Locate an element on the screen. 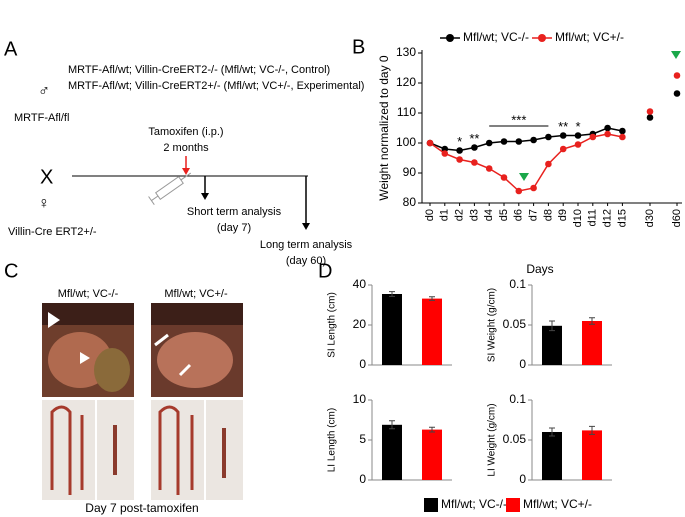  x-tick-label: d3 is located at coordinates (474, 215).